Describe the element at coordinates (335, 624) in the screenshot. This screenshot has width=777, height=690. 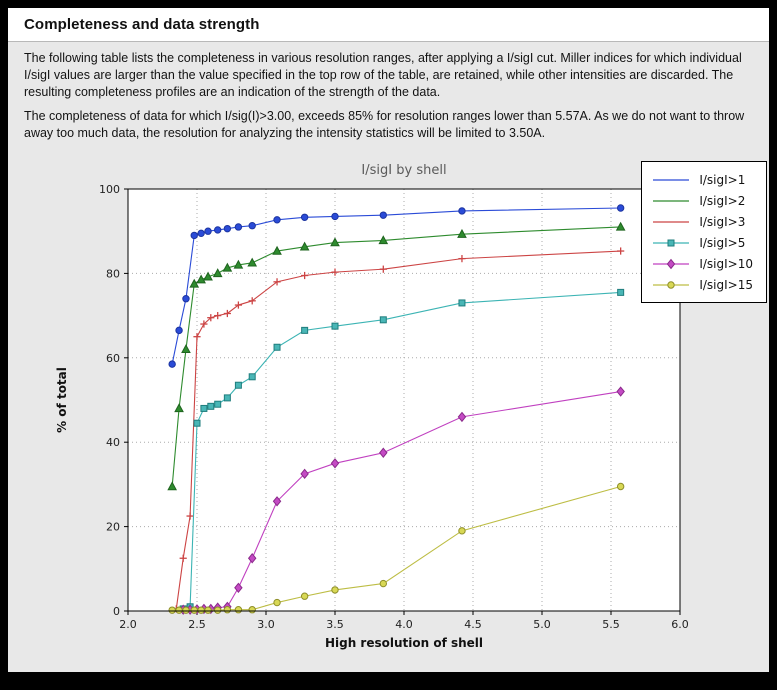
I see `x-tick-label: 3.5` at that location.